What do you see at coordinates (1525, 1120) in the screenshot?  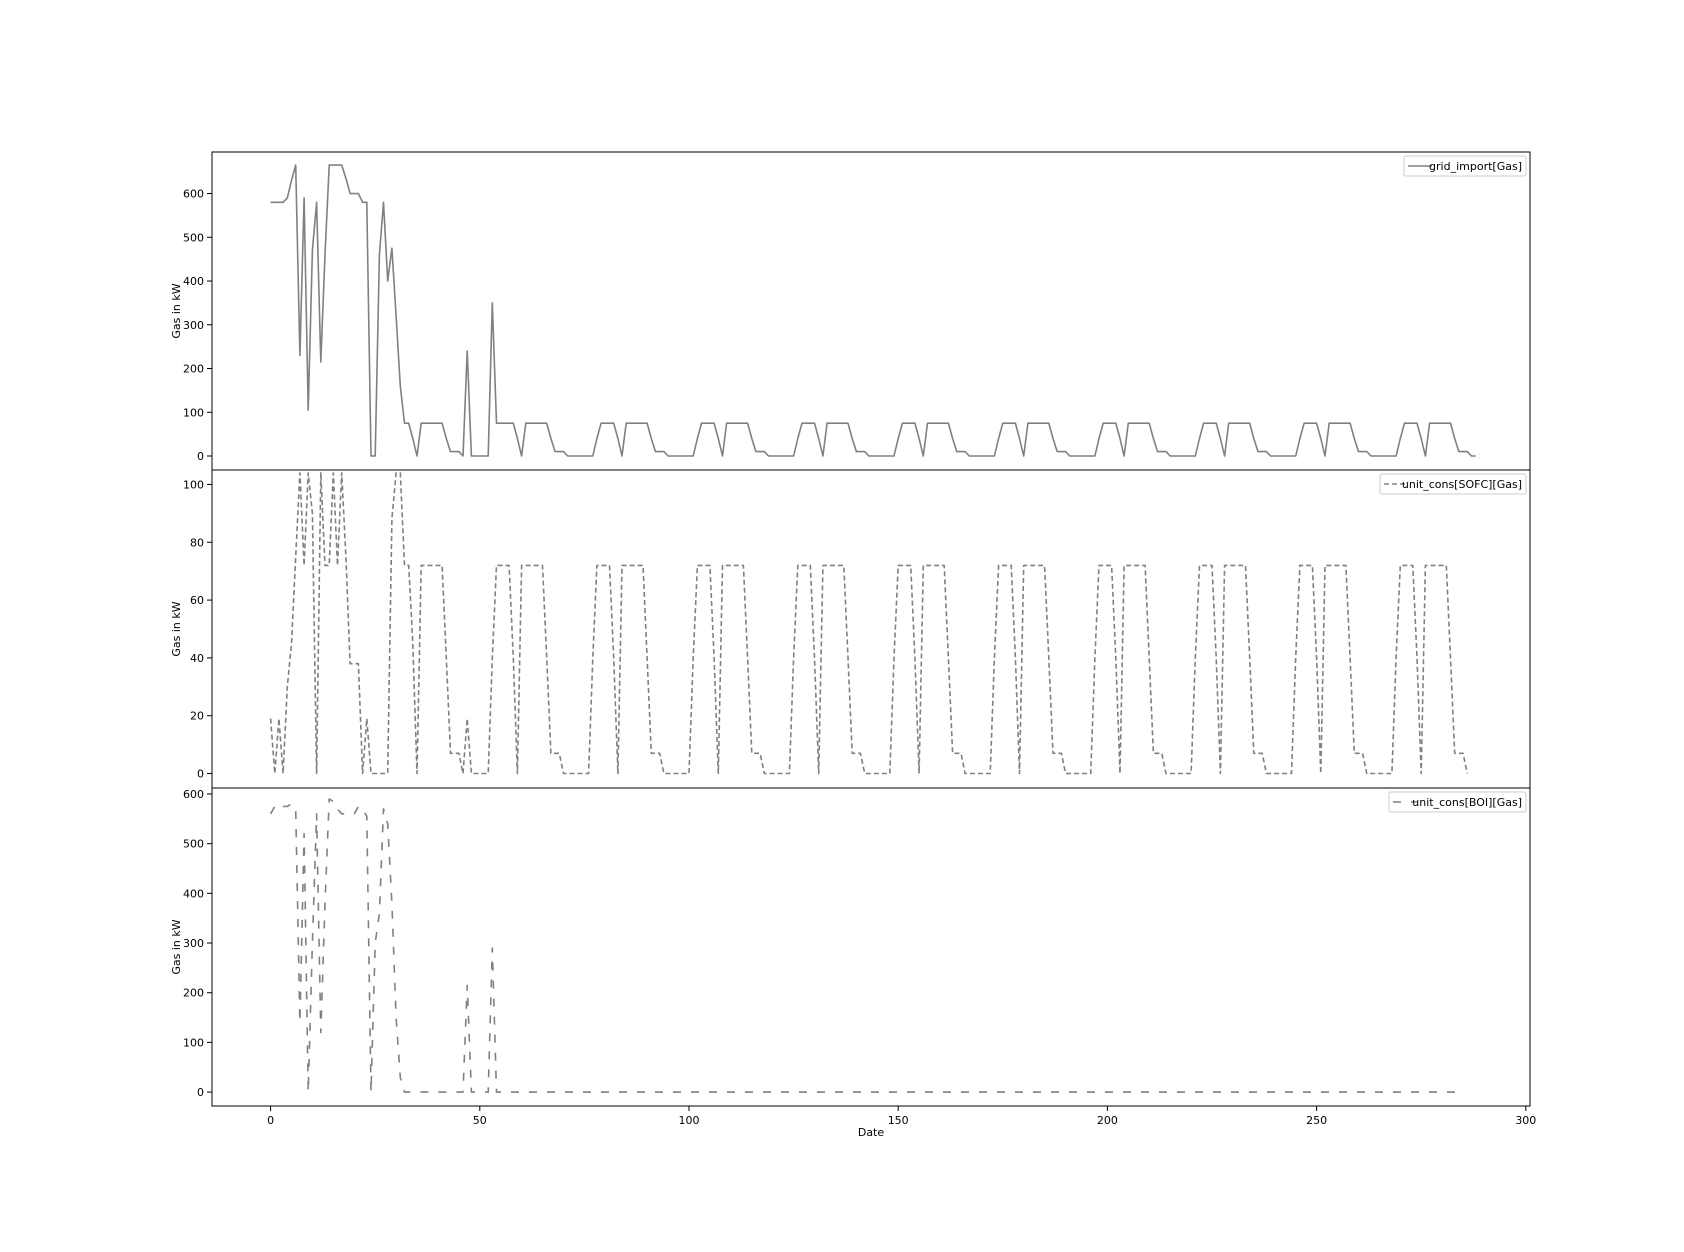 I see `x-tick-label: 300` at bounding box center [1525, 1120].